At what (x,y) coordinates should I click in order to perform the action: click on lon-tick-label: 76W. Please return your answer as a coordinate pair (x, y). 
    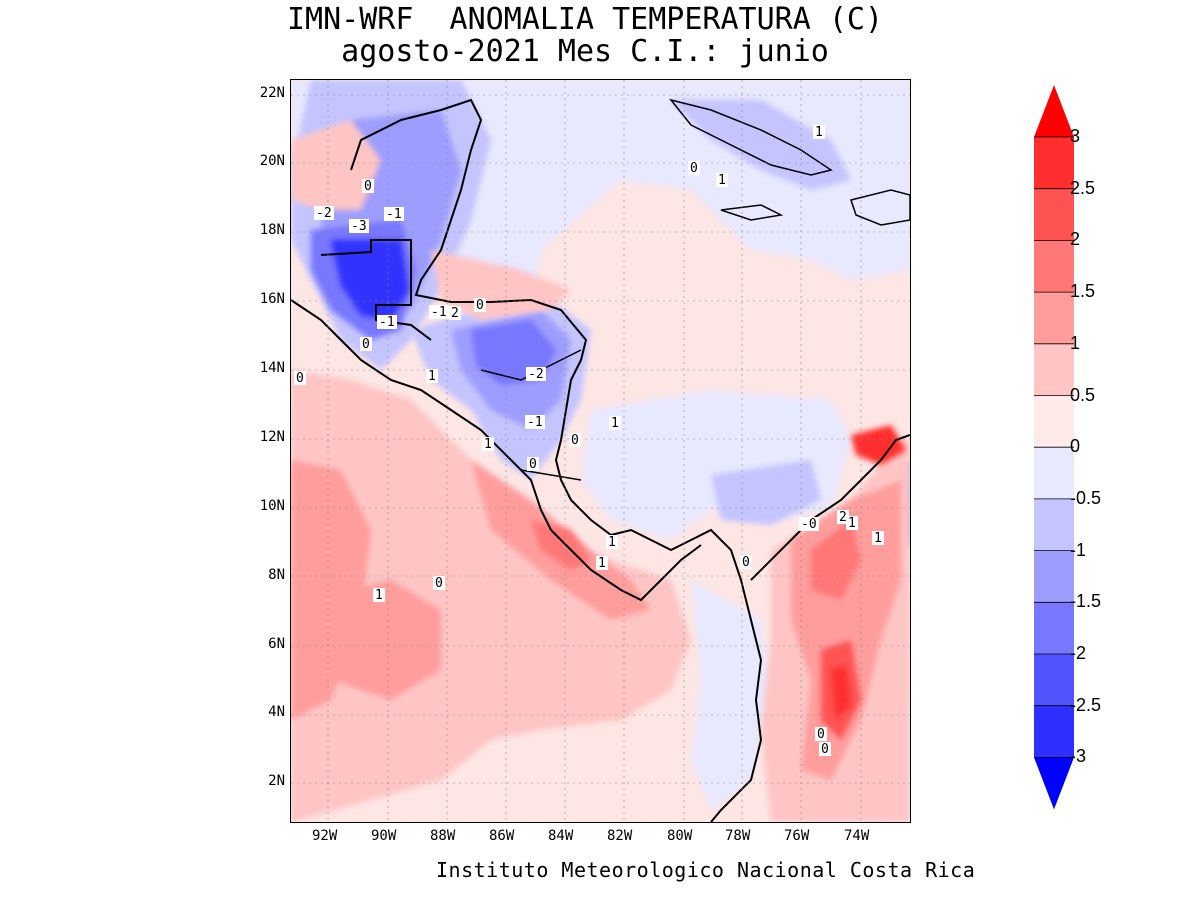
    Looking at the image, I should click on (797, 836).